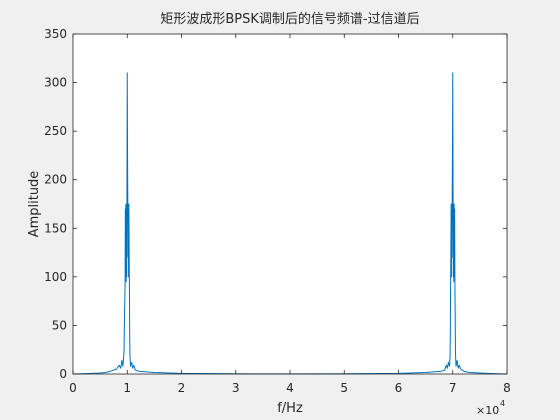 This screenshot has width=560, height=420. What do you see at coordinates (399, 388) in the screenshot?
I see `x-tick-label: 6` at bounding box center [399, 388].